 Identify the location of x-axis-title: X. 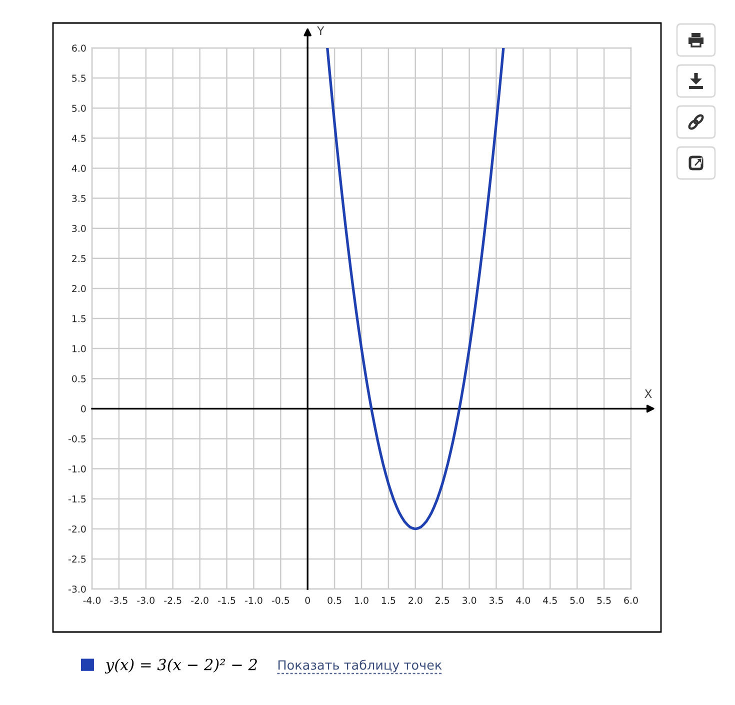
(648, 393).